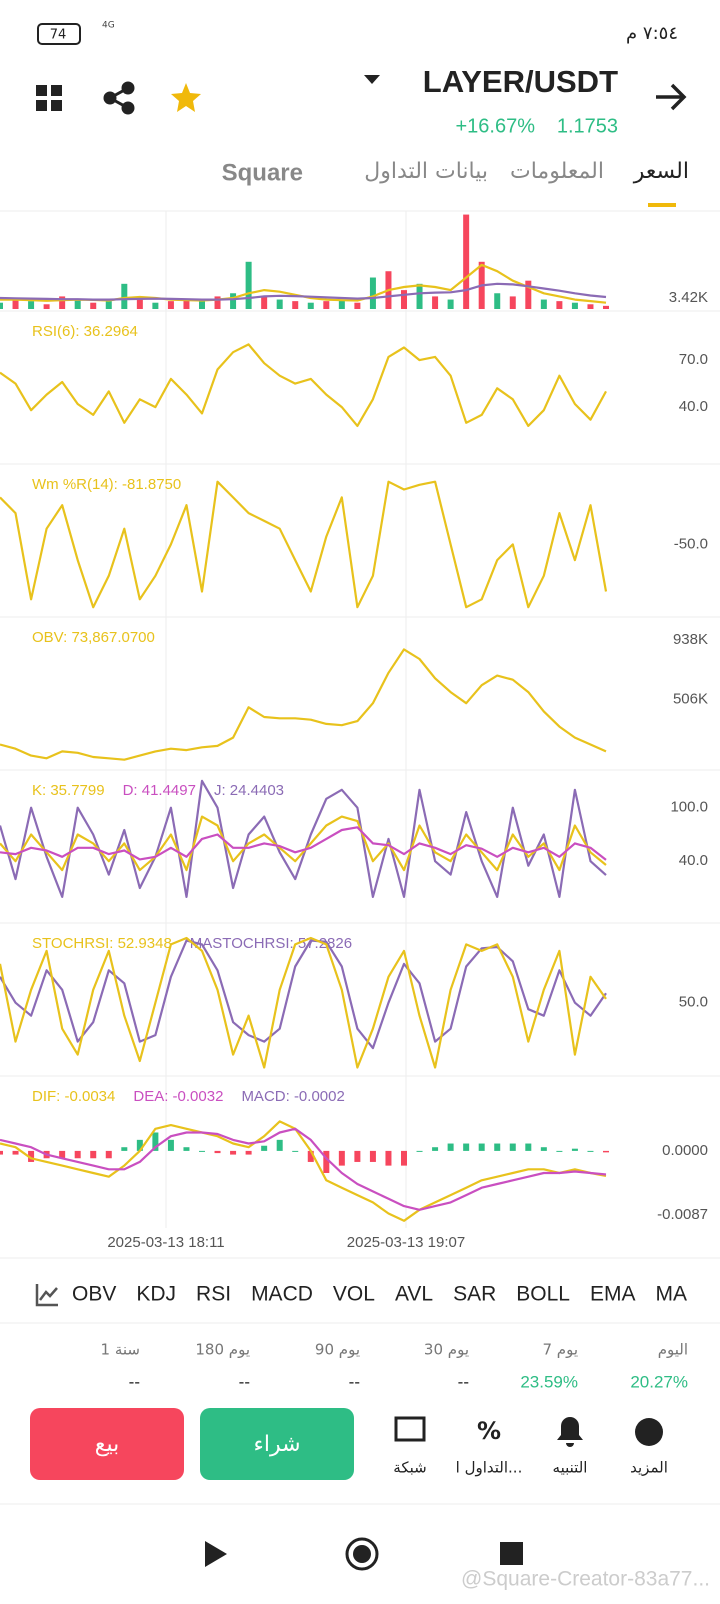  I want to click on grid-icon, so click(49, 98).